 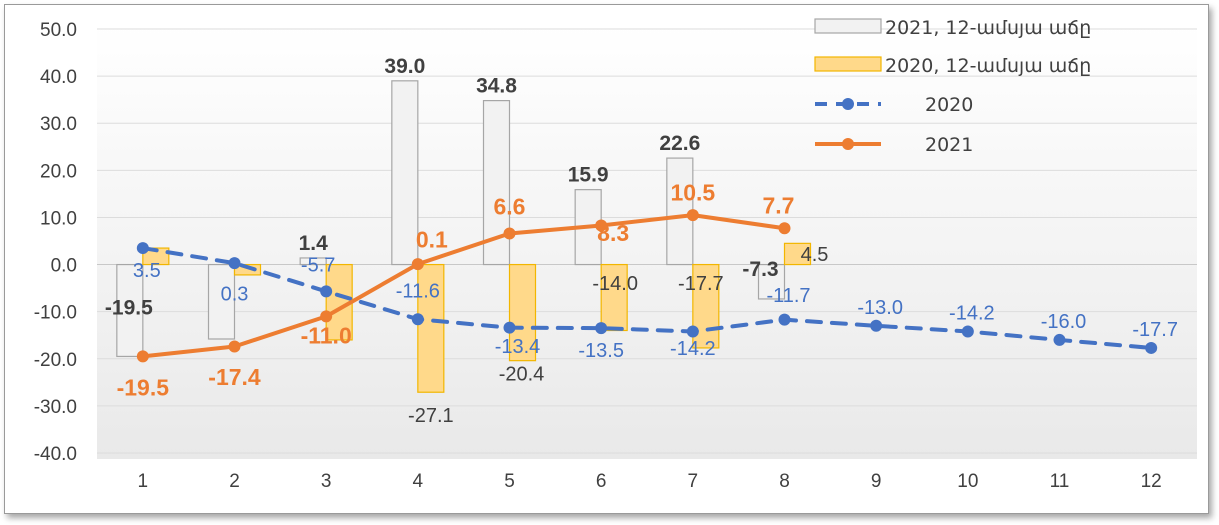 I want to click on y-tick-label: 0.0, so click(x=64, y=266).